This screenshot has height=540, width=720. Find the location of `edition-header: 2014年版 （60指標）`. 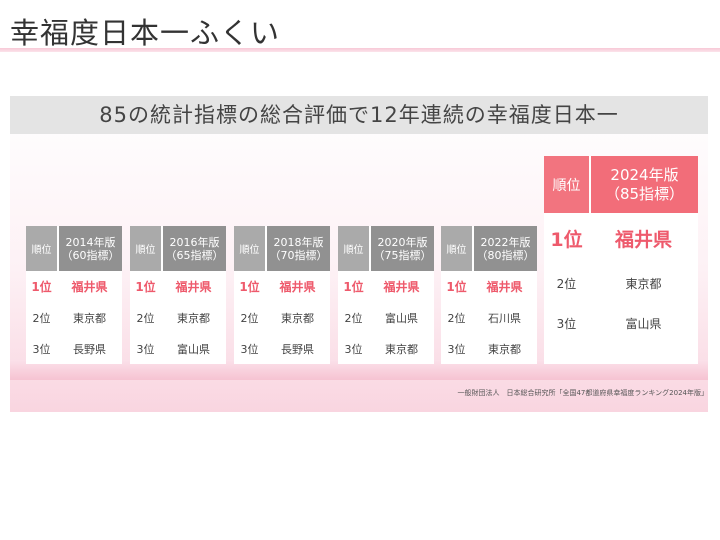

edition-header: 2014年版 （60指標） is located at coordinates (90, 248).